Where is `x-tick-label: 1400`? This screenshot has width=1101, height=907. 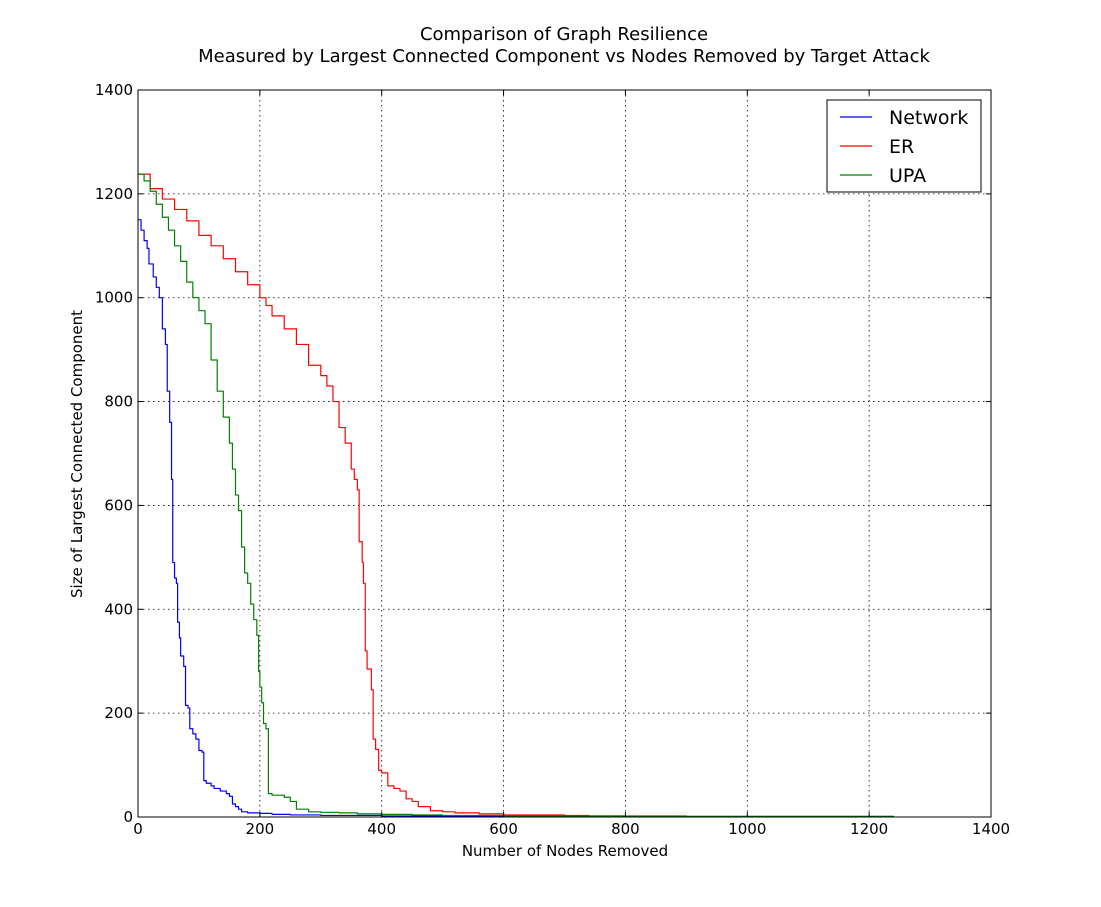
x-tick-label: 1400 is located at coordinates (991, 829).